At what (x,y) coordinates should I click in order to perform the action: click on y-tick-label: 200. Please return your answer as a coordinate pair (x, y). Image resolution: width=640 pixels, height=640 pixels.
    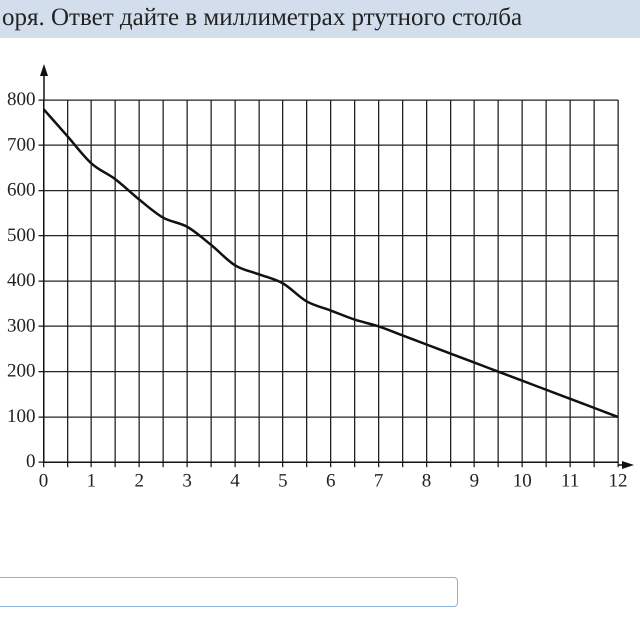
    Looking at the image, I should click on (21, 371).